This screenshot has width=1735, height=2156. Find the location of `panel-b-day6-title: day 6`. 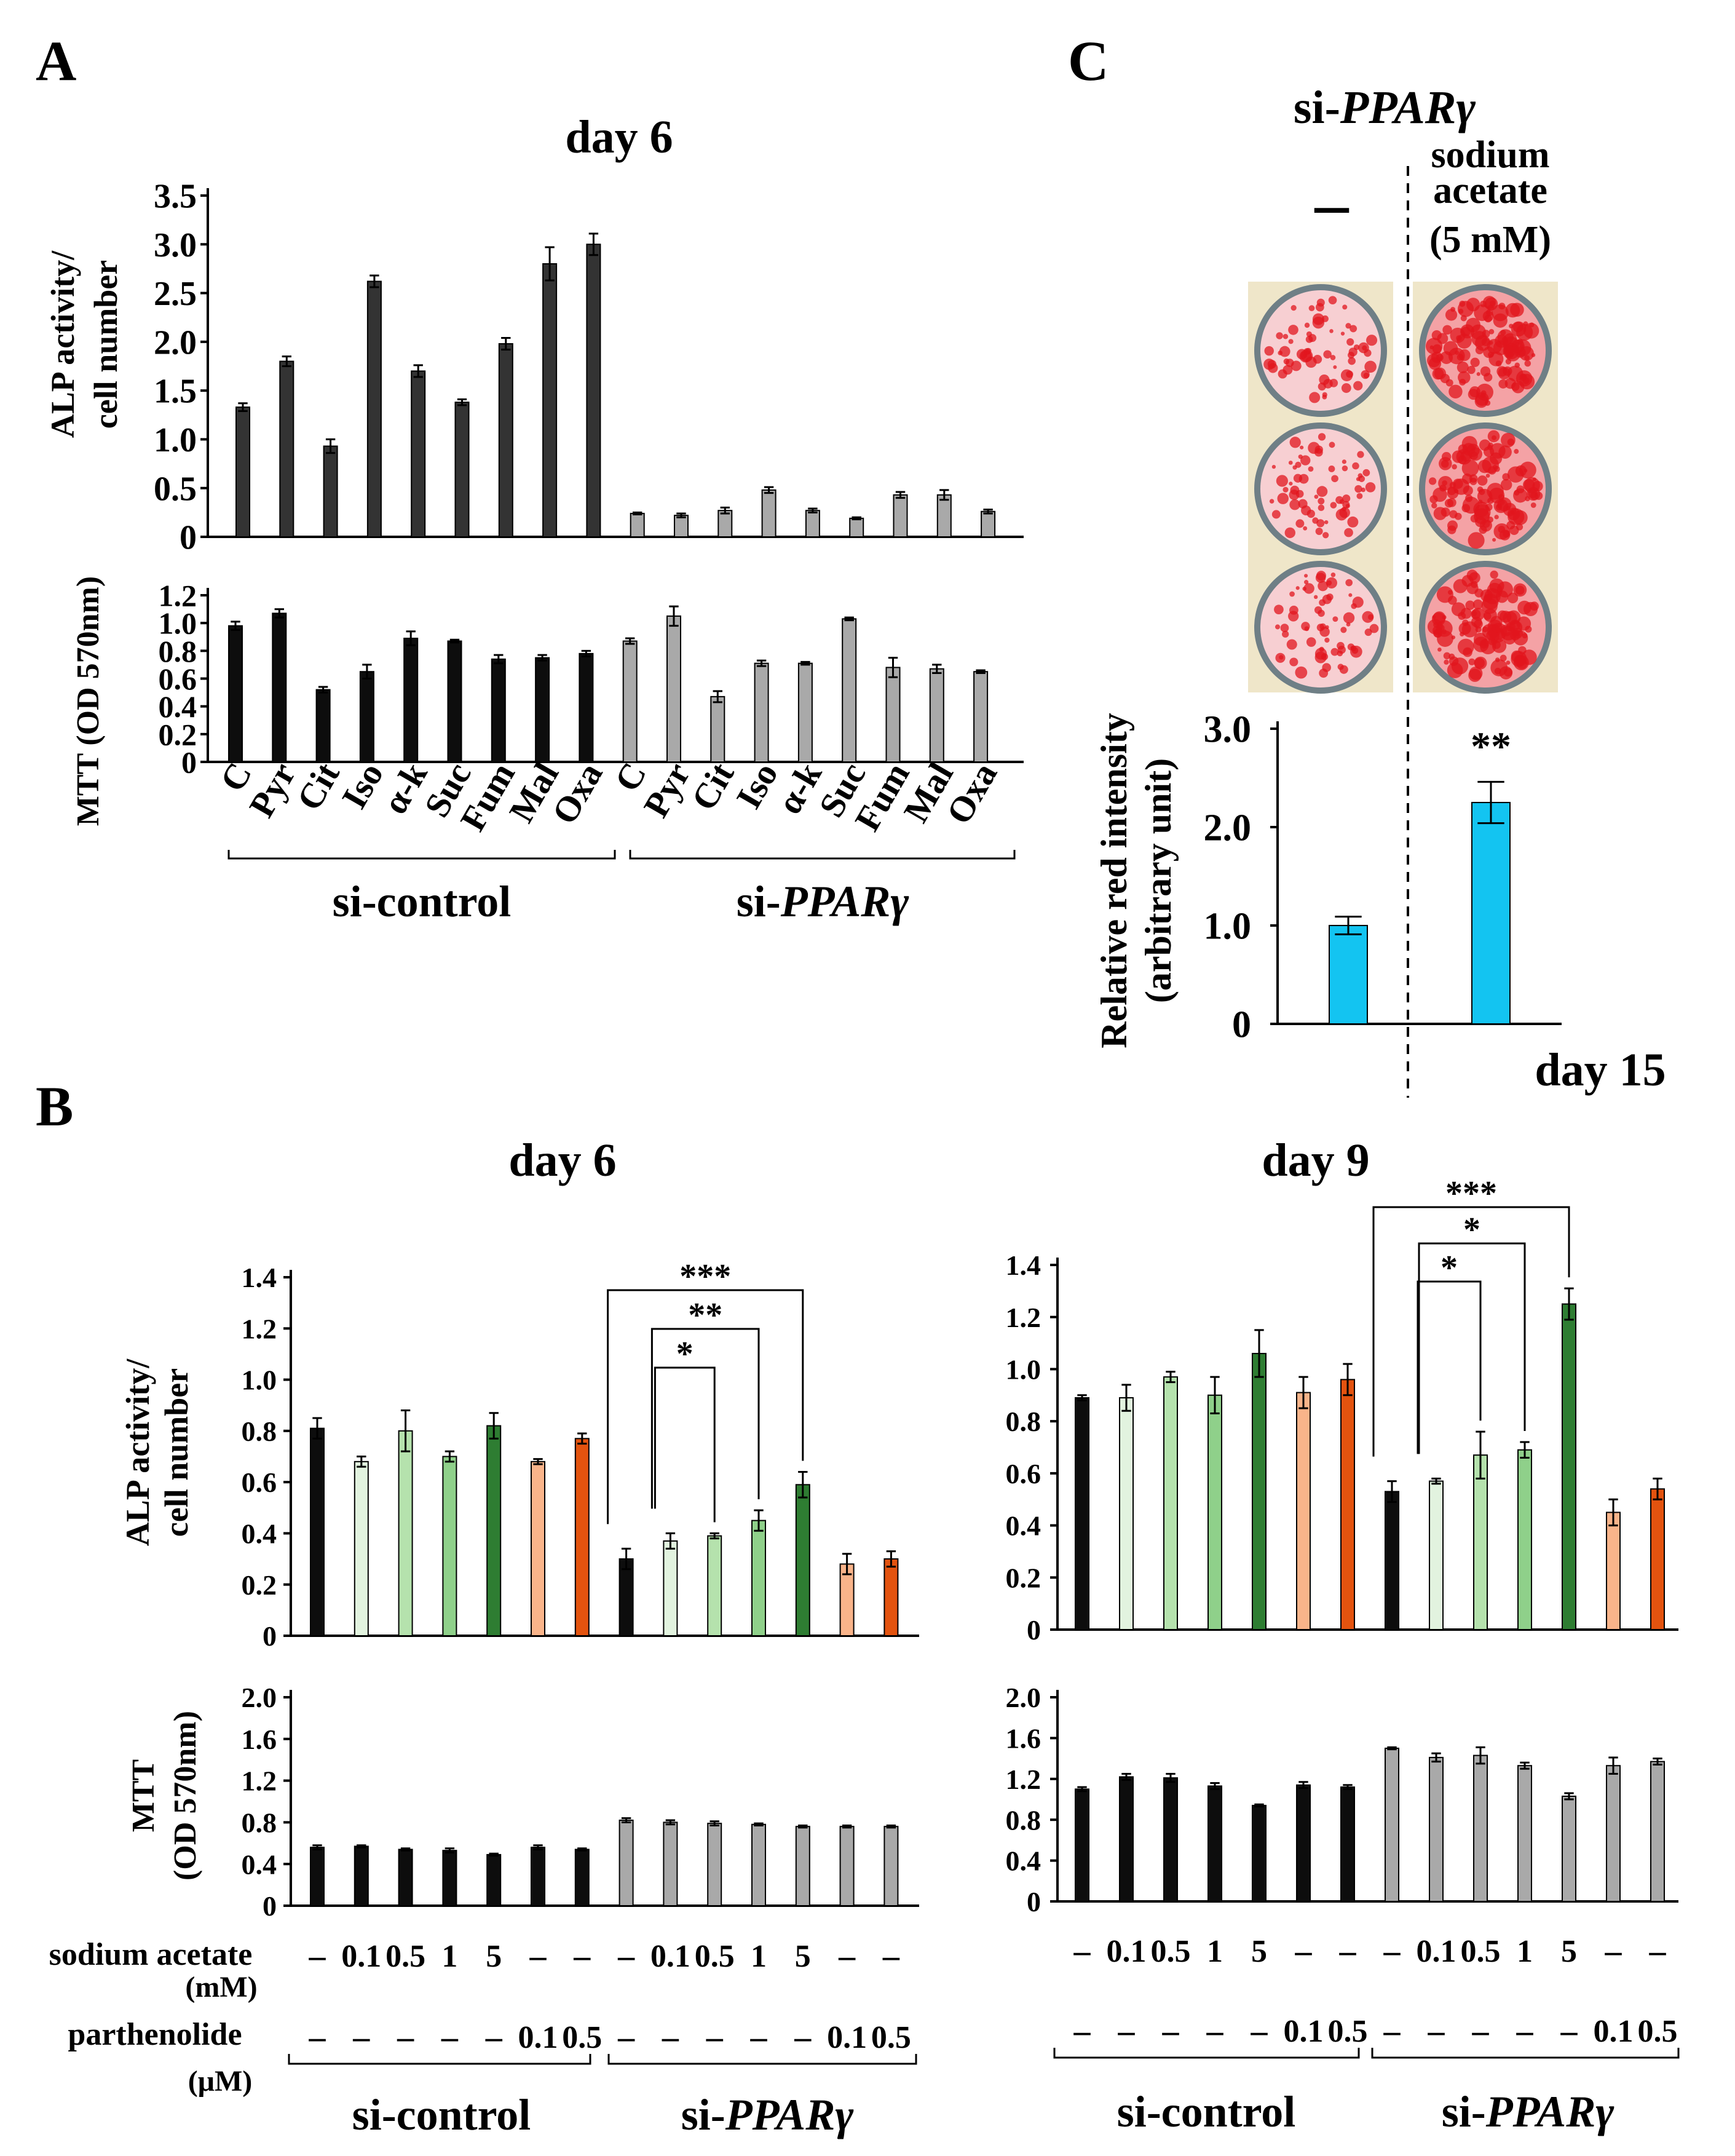

panel-b-day6-title: day 6 is located at coordinates (562, 1160).